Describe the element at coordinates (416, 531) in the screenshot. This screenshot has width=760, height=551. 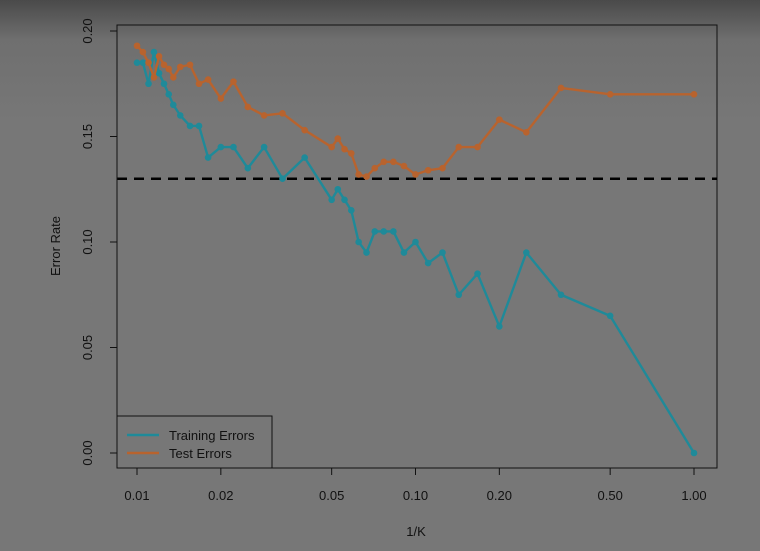
I see `x-axis-title: 1/K` at that location.